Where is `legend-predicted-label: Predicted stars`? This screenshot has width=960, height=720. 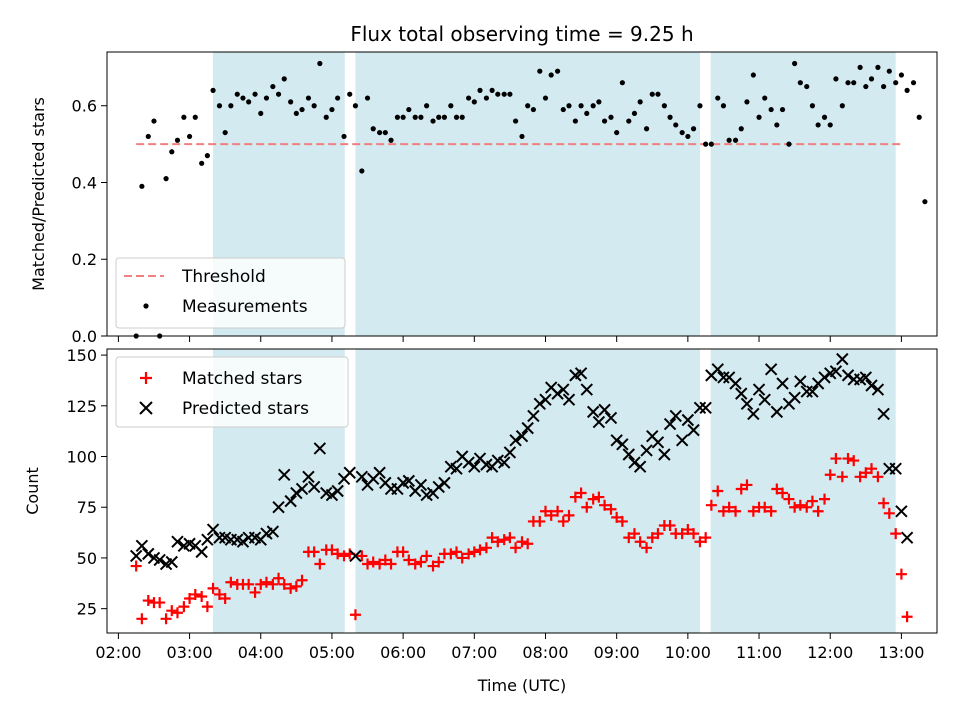 legend-predicted-label: Predicted stars is located at coordinates (245, 409).